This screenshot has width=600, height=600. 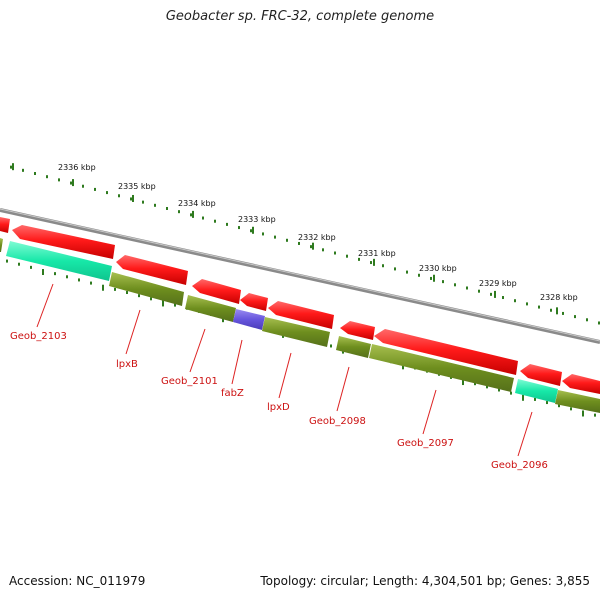 What do you see at coordinates (189, 381) in the screenshot?
I see `gene-label: Geob_2101` at bounding box center [189, 381].